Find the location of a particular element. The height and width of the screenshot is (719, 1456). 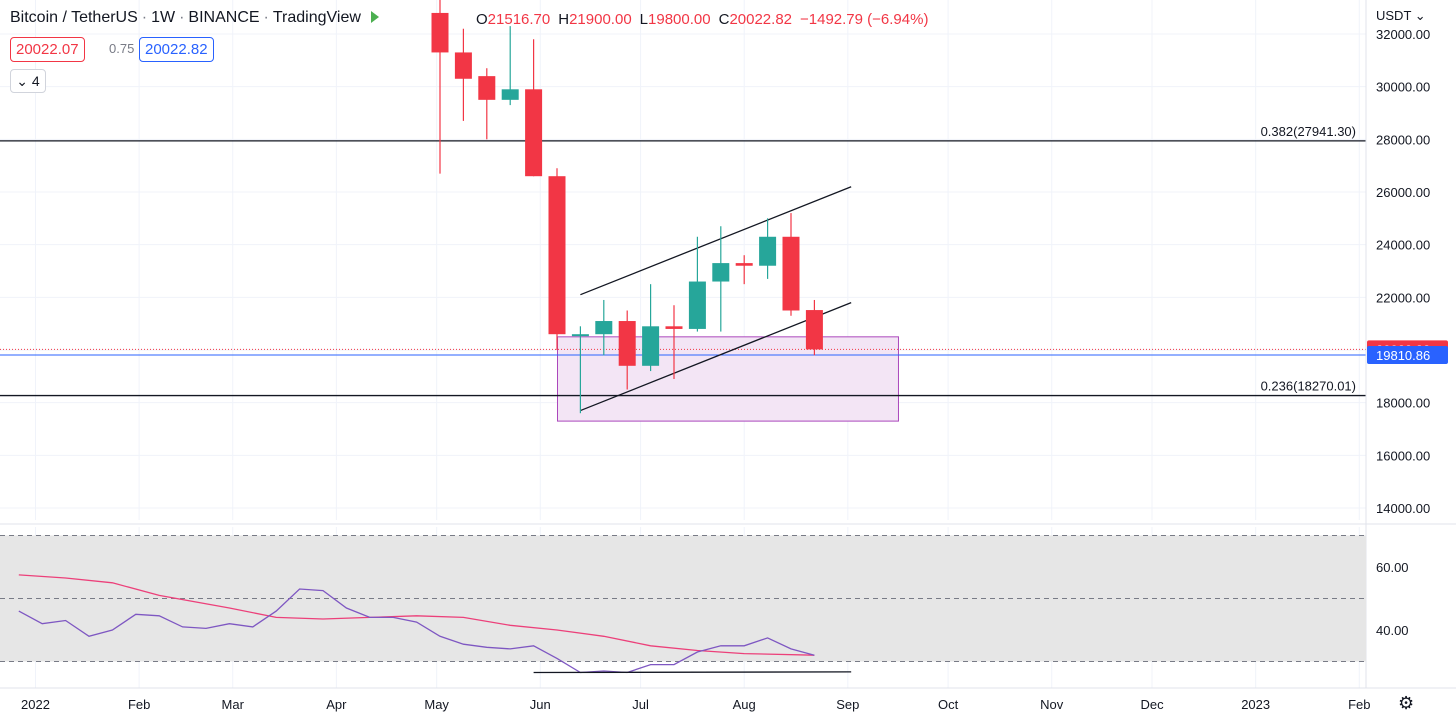

rsi-axis-tick: 60.00 is located at coordinates (1392, 567).